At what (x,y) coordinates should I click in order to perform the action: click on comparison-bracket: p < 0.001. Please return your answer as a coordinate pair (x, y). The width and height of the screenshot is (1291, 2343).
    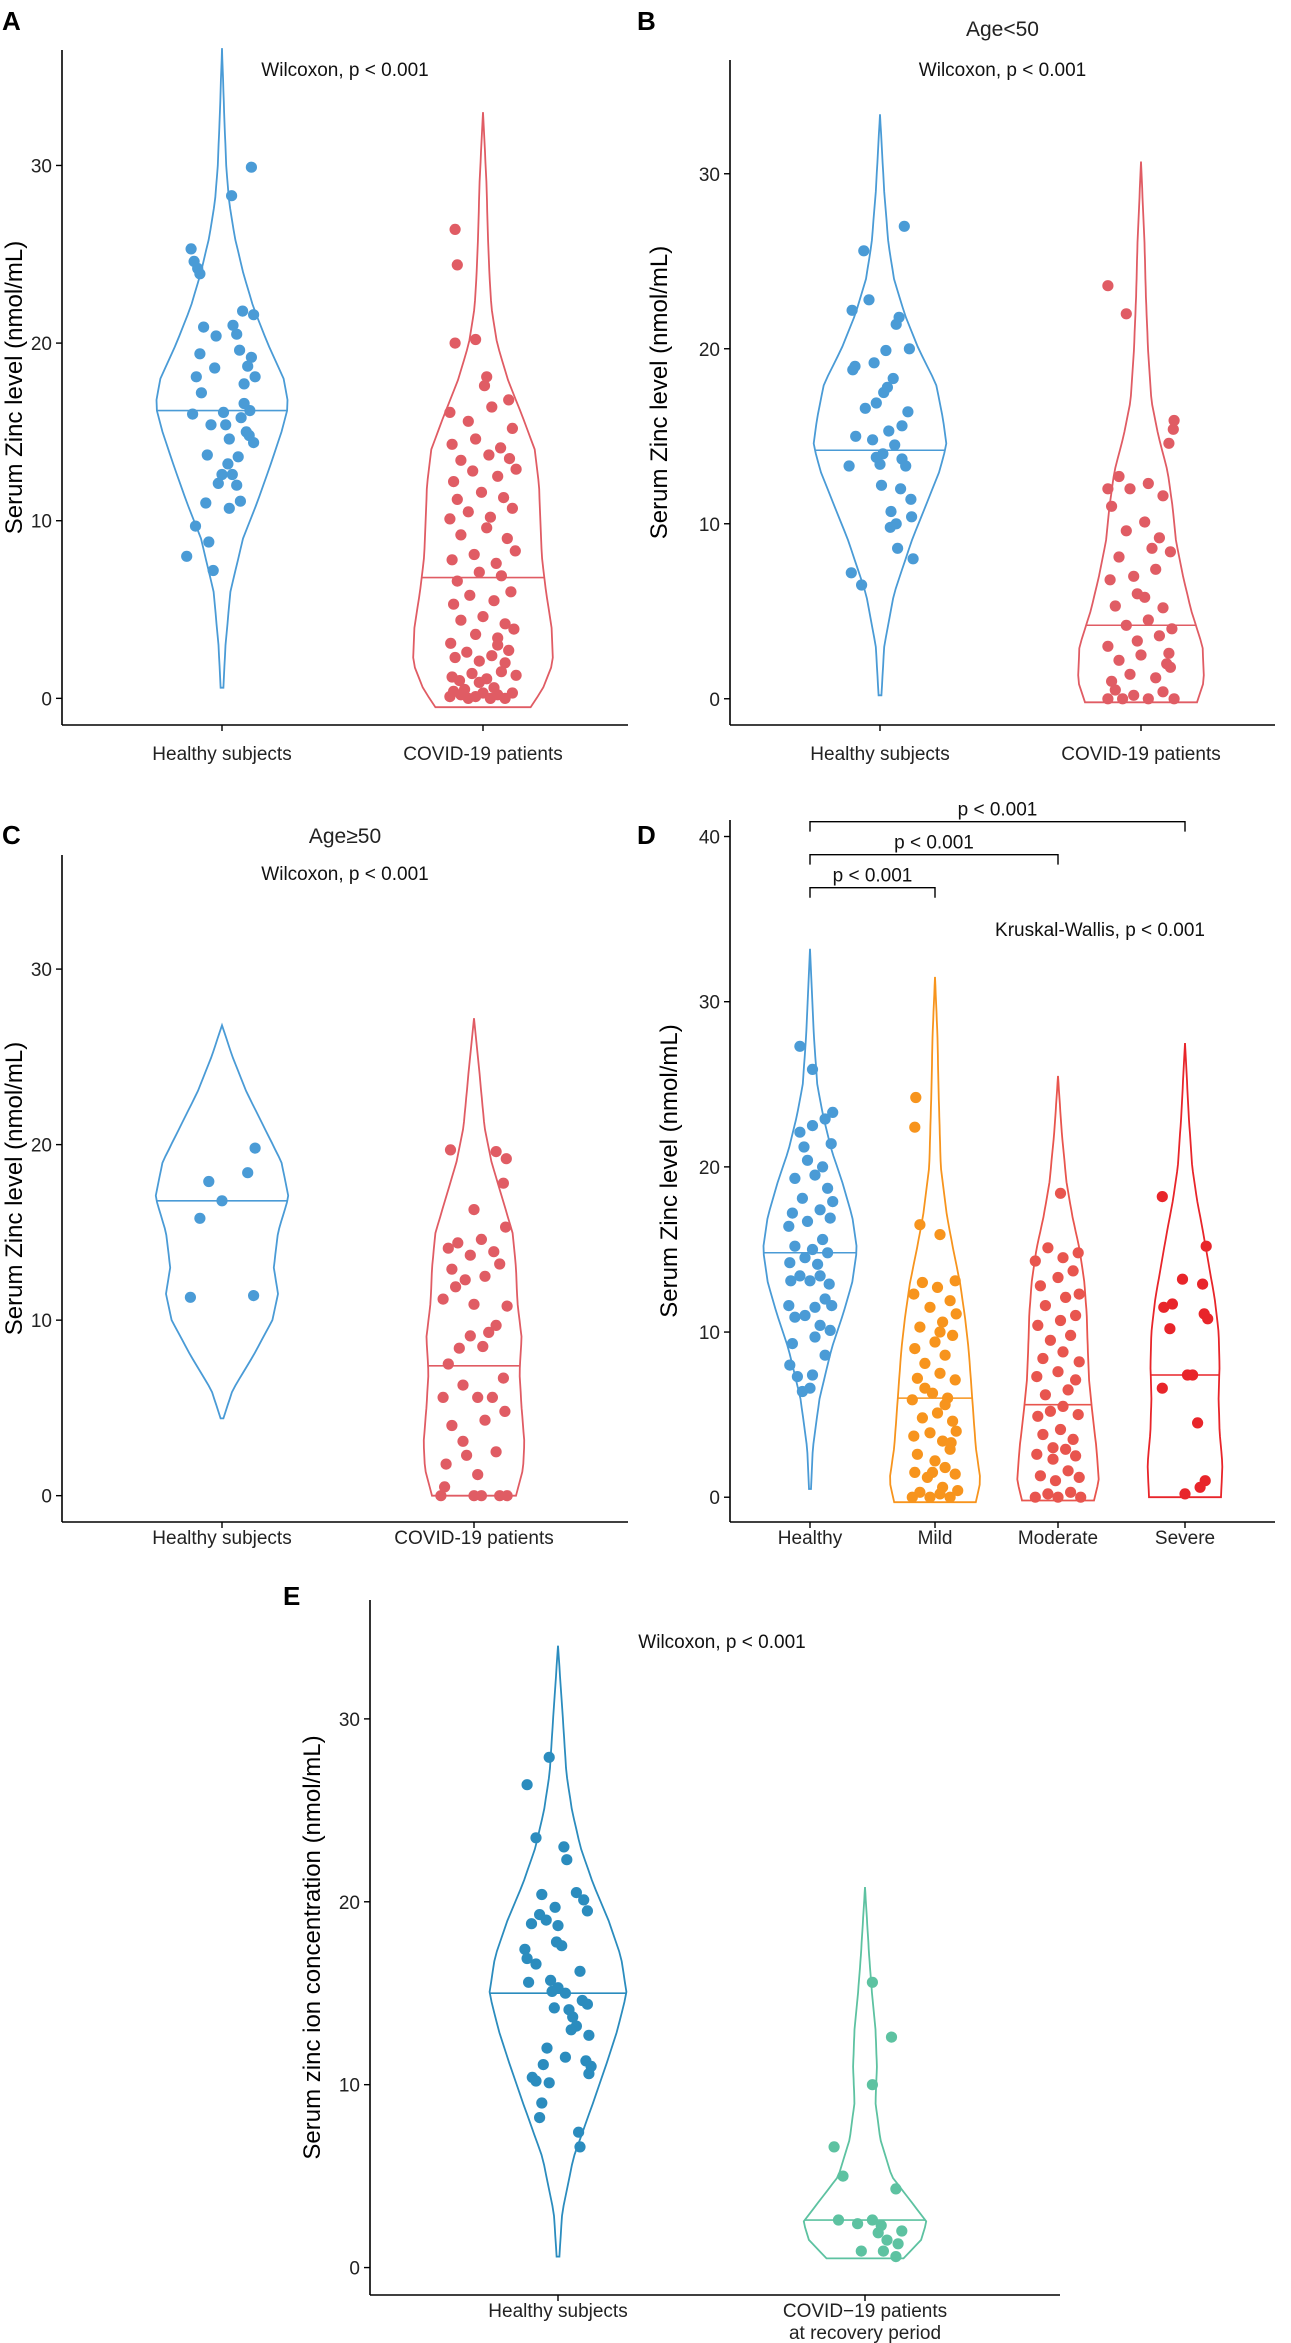
    Looking at the image, I should click on (872, 882).